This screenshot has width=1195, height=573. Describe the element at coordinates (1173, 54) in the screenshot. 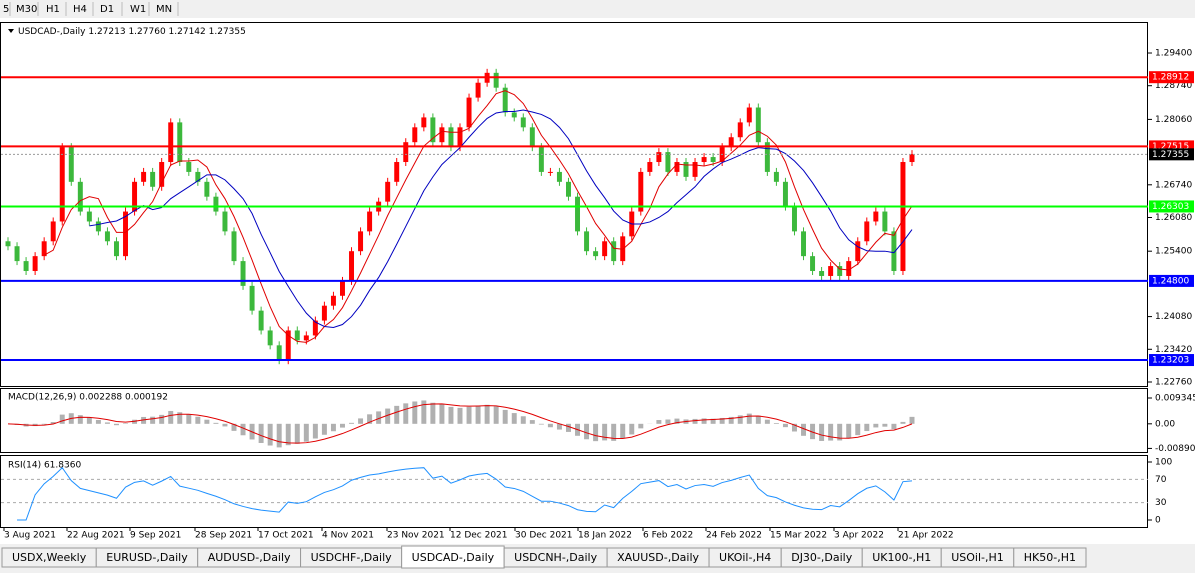

I see `price-tick-label: 1.29400` at that location.